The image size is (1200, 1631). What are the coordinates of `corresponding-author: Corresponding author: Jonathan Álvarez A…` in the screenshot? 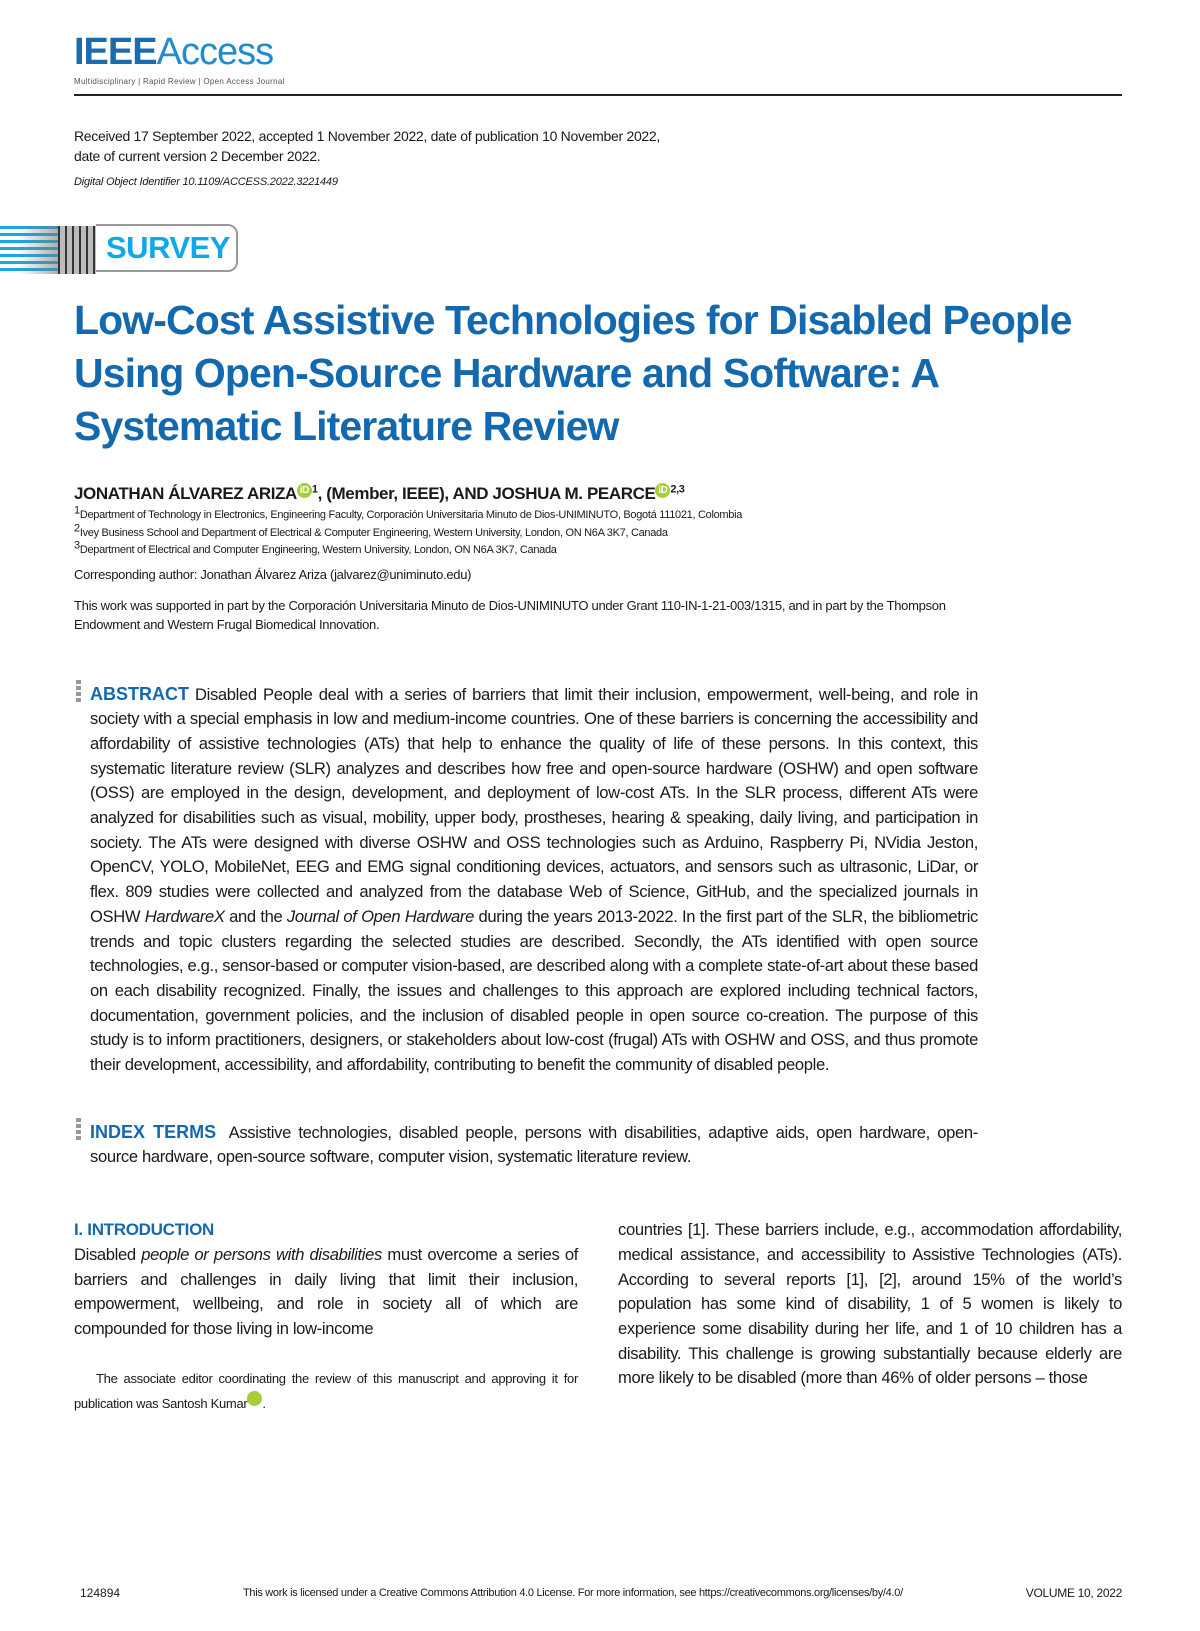 It's located at (273, 574).